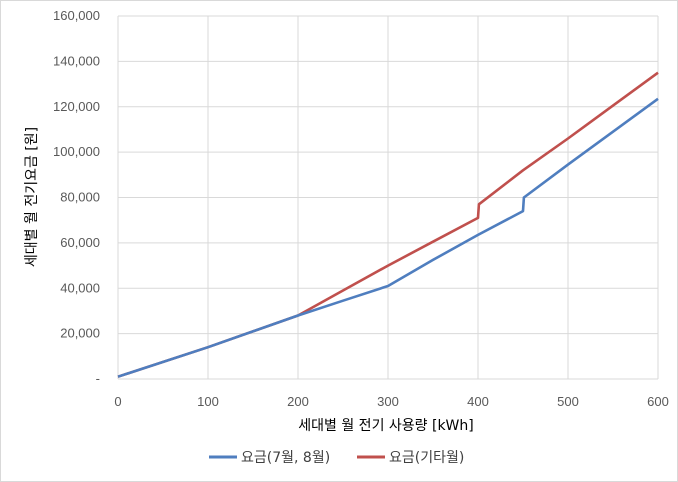 The image size is (678, 482). Describe the element at coordinates (388, 401) in the screenshot. I see `x-tick-label: 300` at that location.